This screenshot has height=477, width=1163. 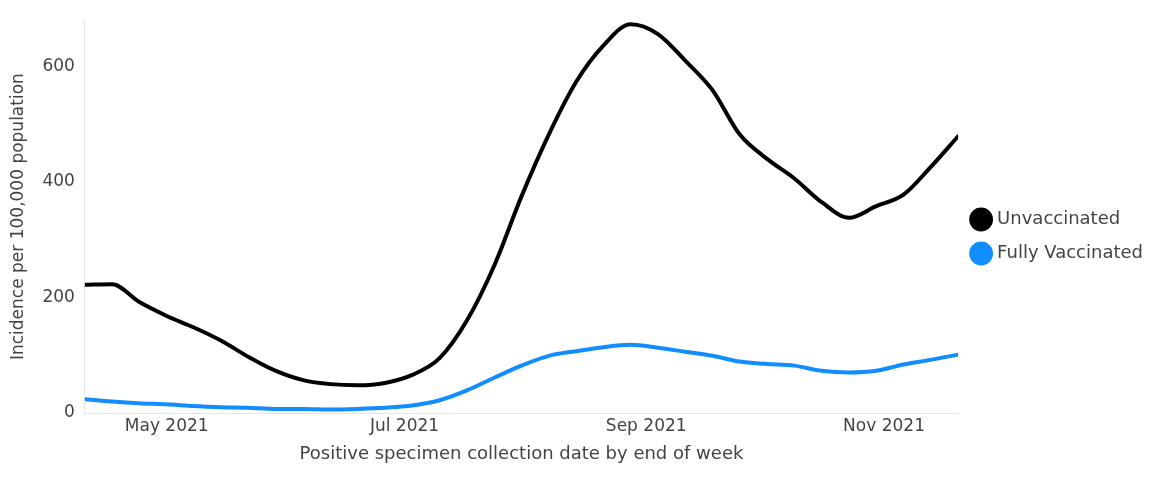 What do you see at coordinates (69, 411) in the screenshot?
I see `y-tick-label: 0` at bounding box center [69, 411].